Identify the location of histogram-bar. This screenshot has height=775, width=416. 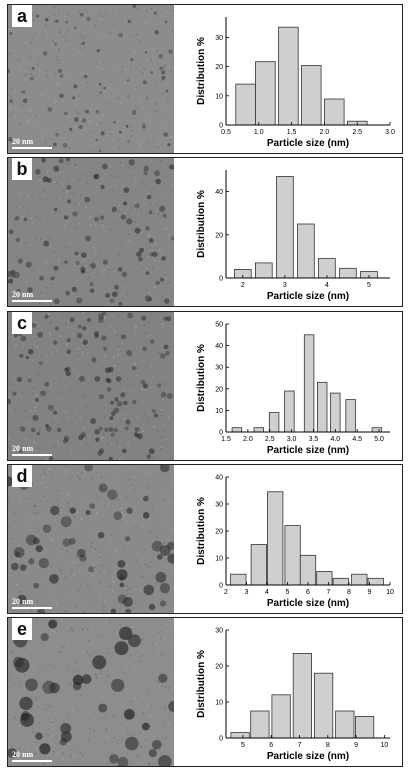
(323, 705).